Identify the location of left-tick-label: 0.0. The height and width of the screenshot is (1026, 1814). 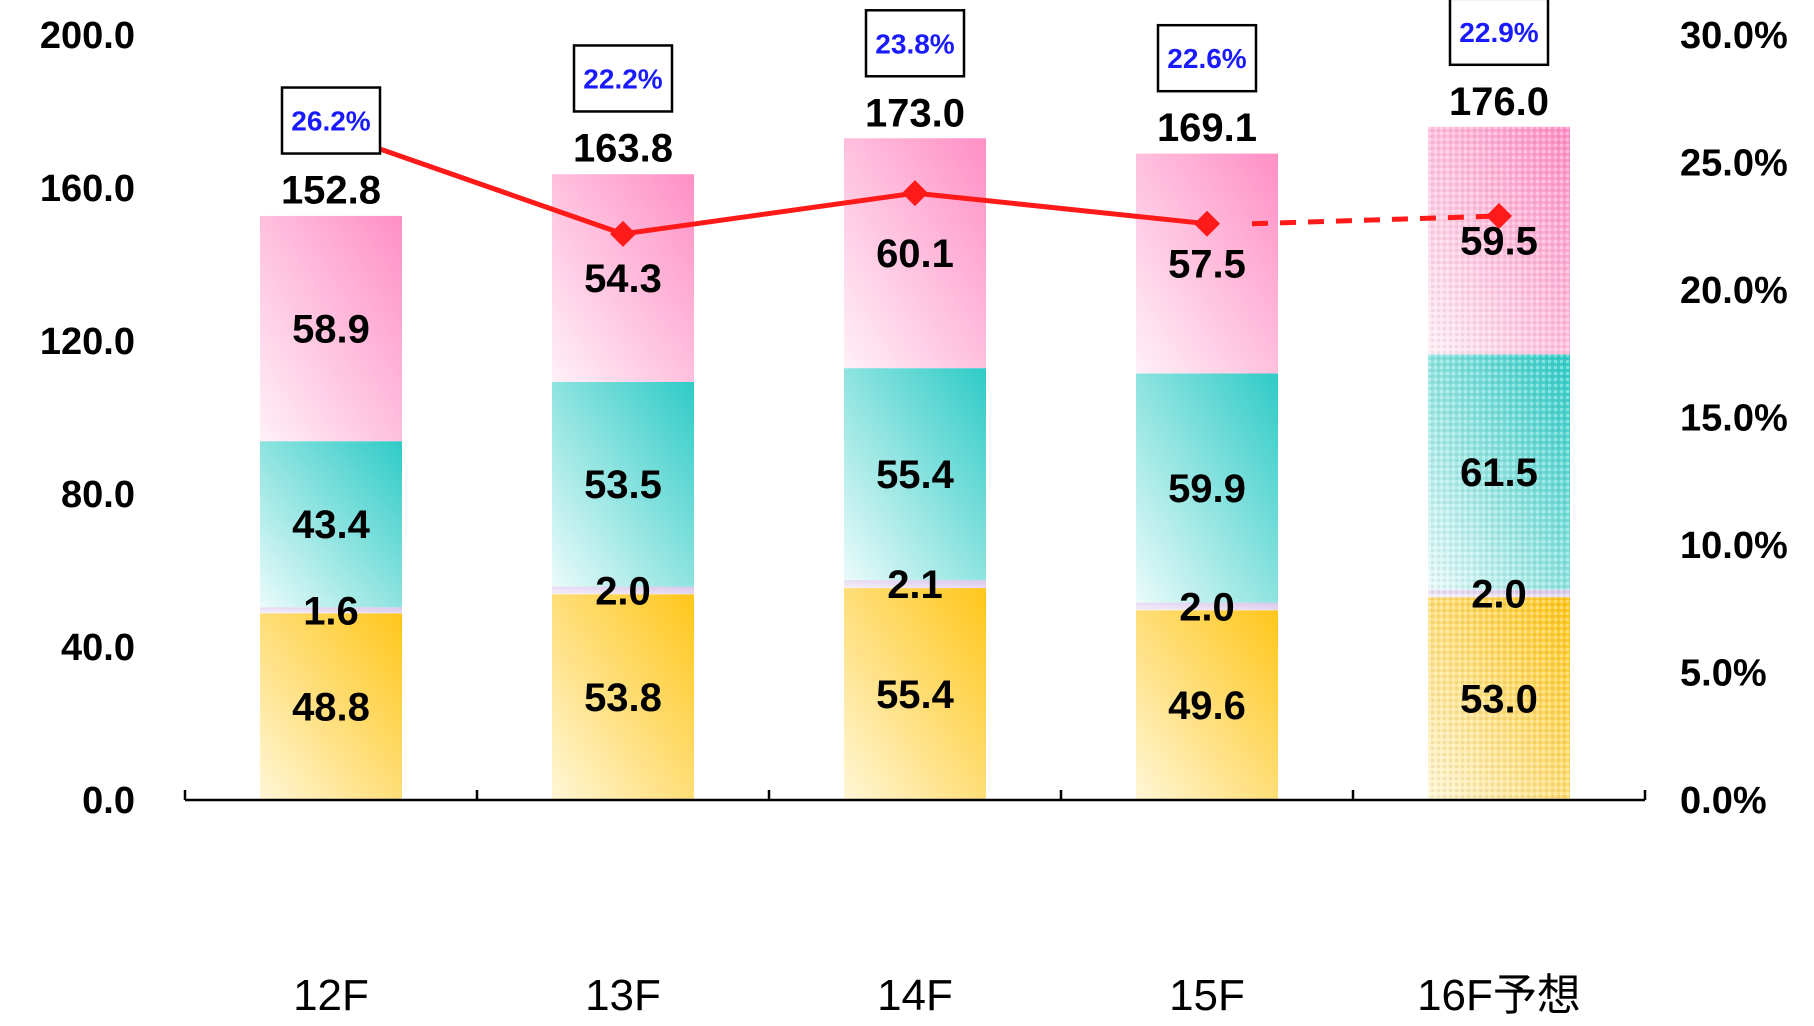
(108, 801).